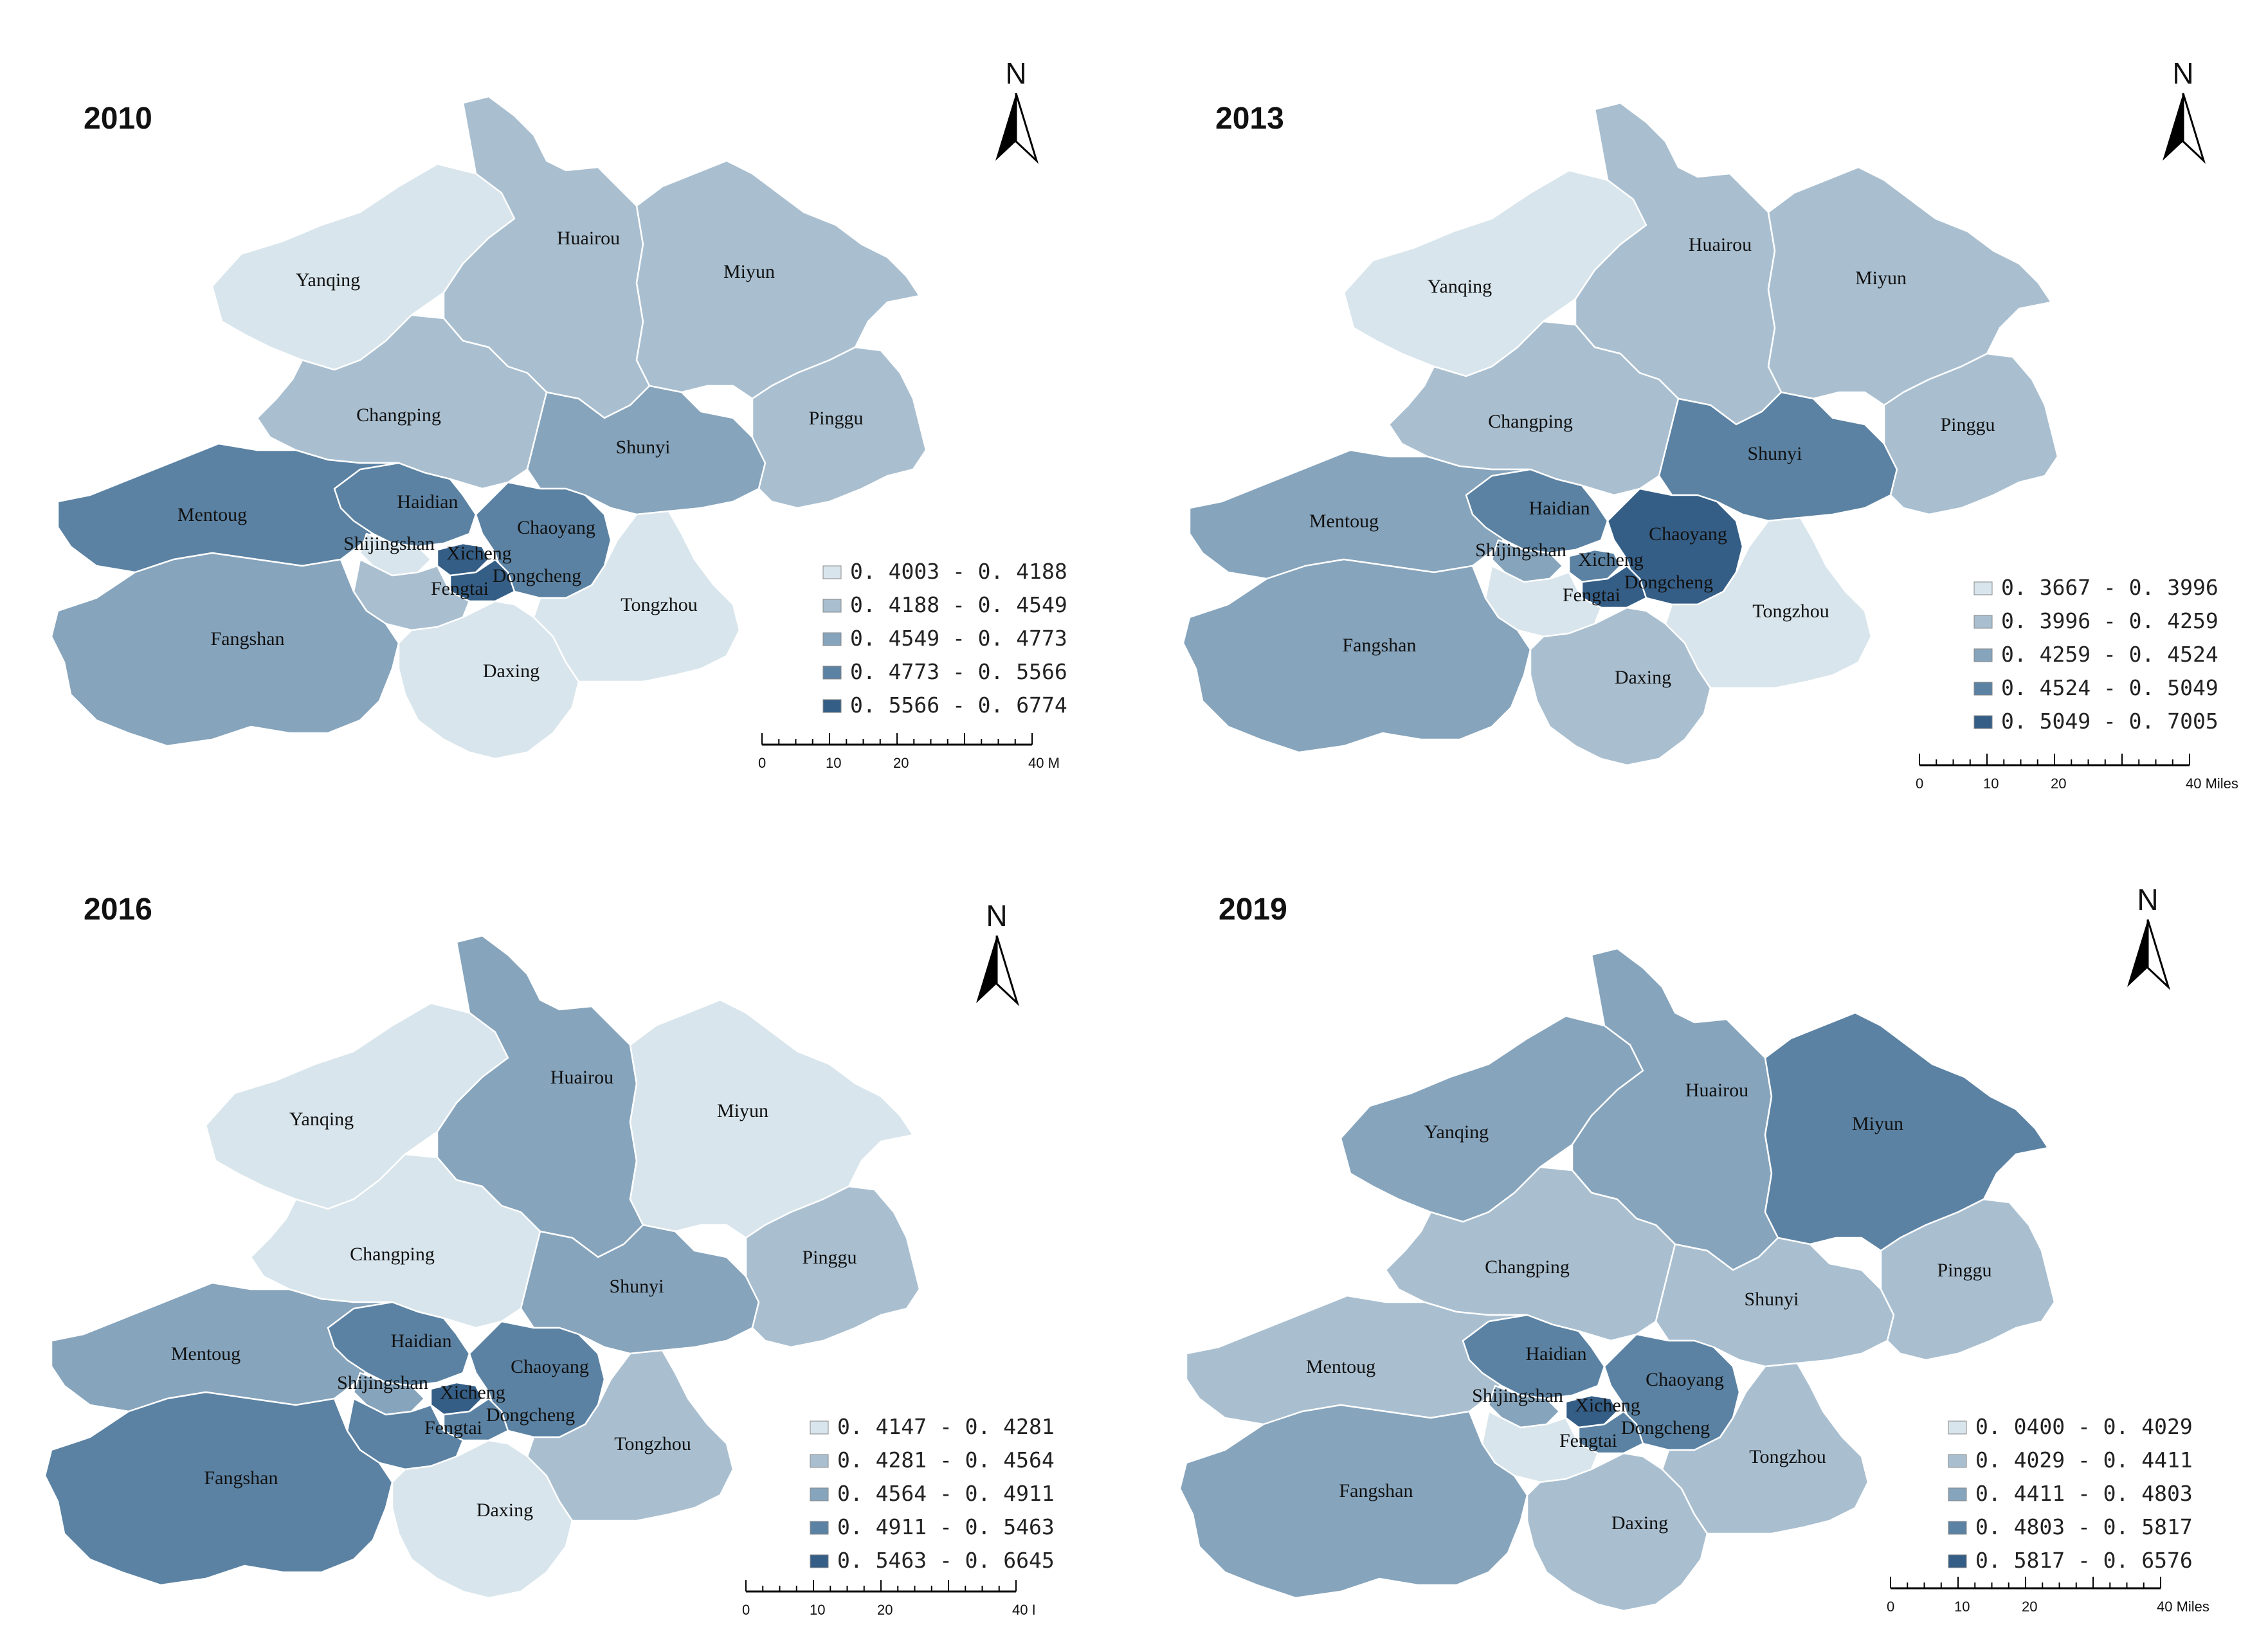 This screenshot has width=2268, height=1641. I want to click on legend-entry: 0. 4003 - 0. 4188, so click(958, 571).